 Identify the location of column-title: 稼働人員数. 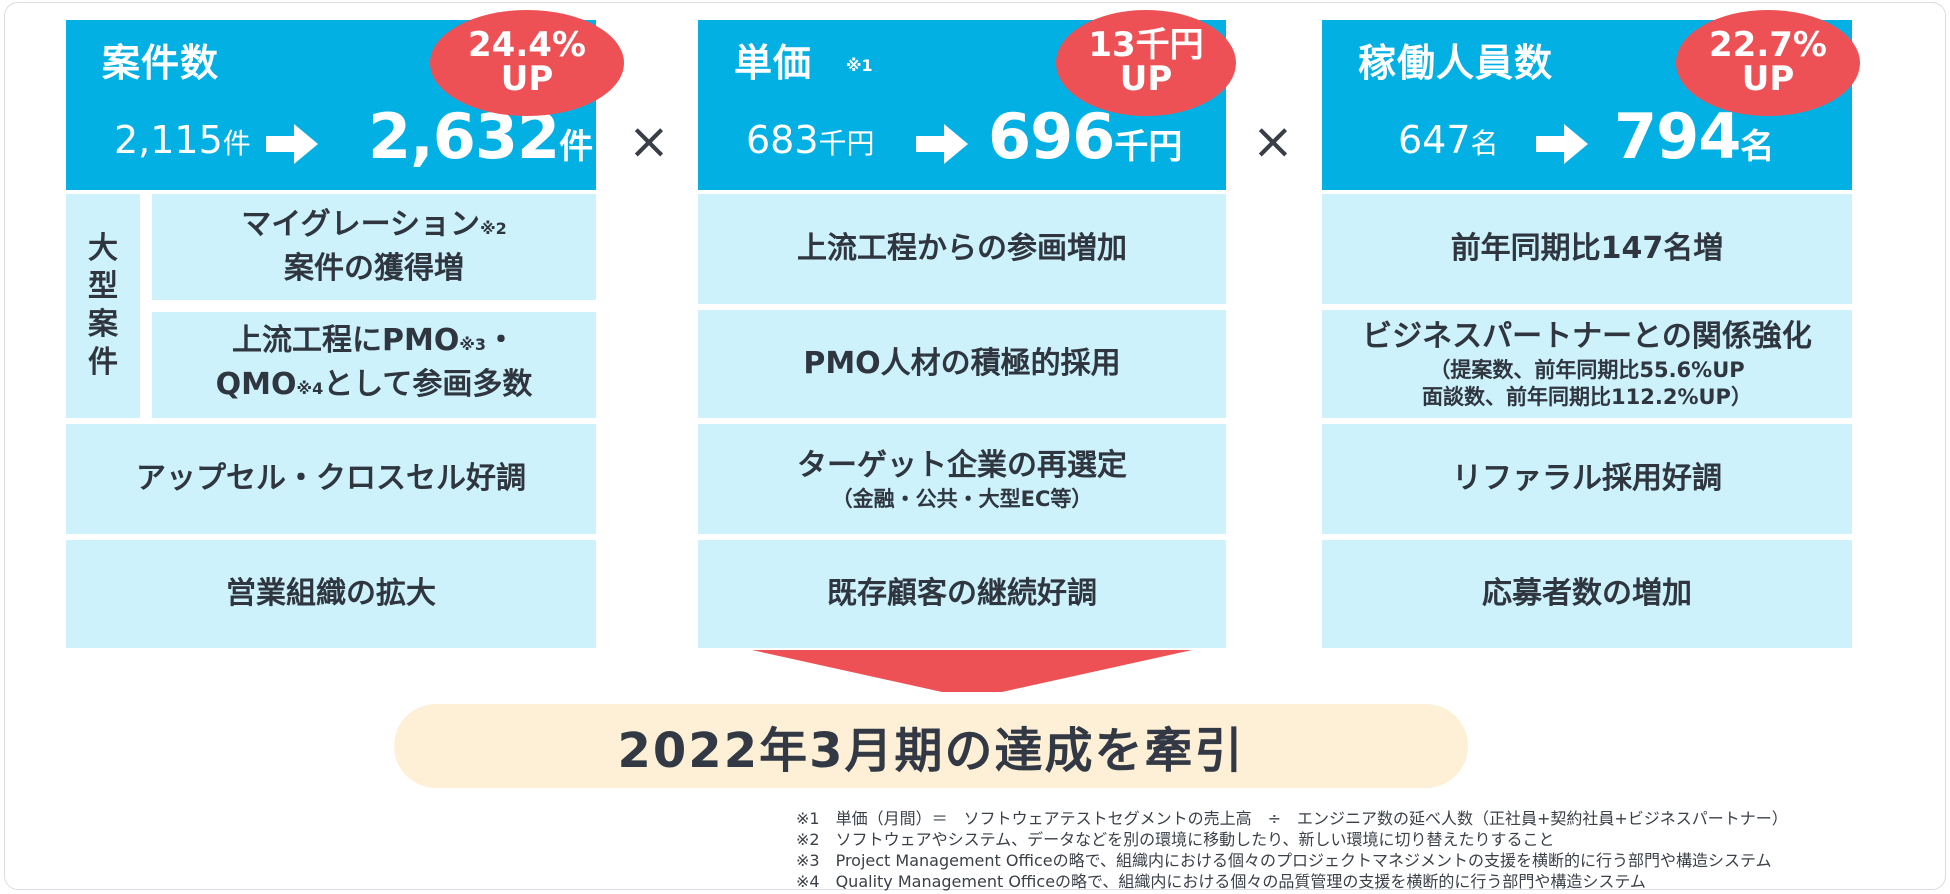
(1456, 63).